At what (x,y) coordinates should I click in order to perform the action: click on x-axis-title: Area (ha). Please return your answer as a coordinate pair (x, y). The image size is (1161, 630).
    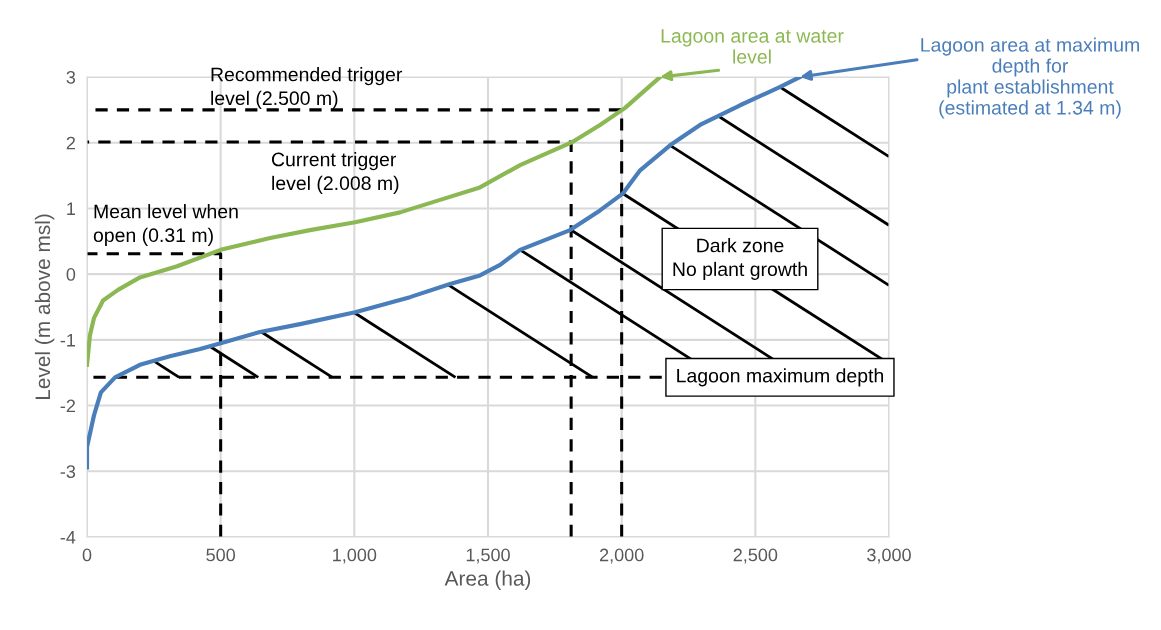
    Looking at the image, I should click on (487, 580).